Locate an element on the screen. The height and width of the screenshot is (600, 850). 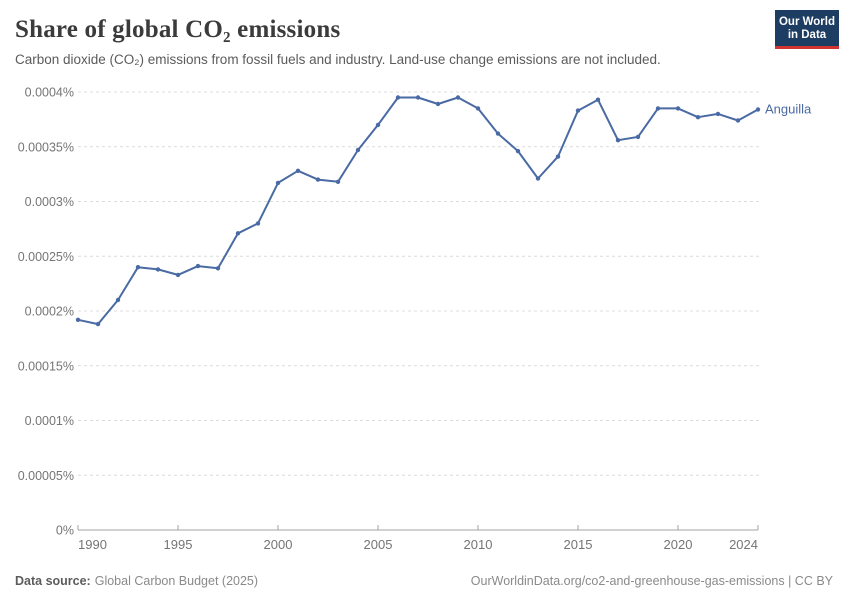
y-tick-label: 0.0002% is located at coordinates (49, 312).